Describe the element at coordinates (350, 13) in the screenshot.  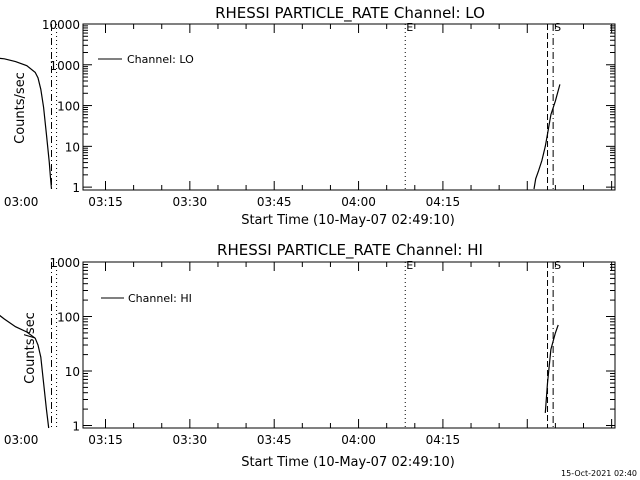
I see `chart-title: RHESSI PARTICLE_RATE Channel: LO` at that location.